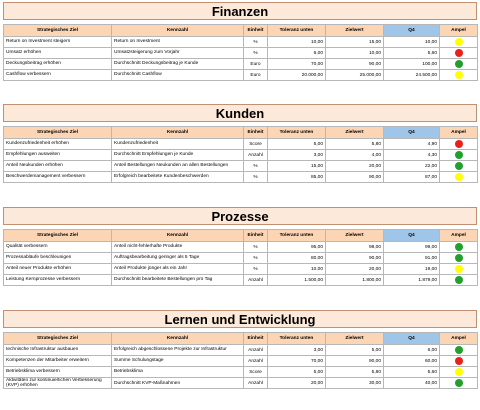 The height and width of the screenshot is (410, 480). Describe the element at coordinates (177, 247) in the screenshot. I see `metric-cell: Anteil nicht-fehlerhafte Produkte` at that location.